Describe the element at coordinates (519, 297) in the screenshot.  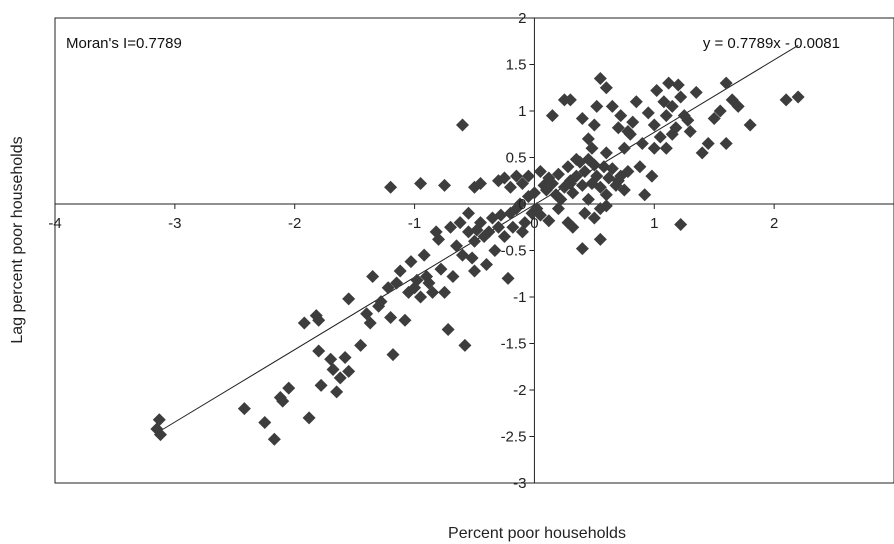
I see `y-tick-label: -1` at that location.